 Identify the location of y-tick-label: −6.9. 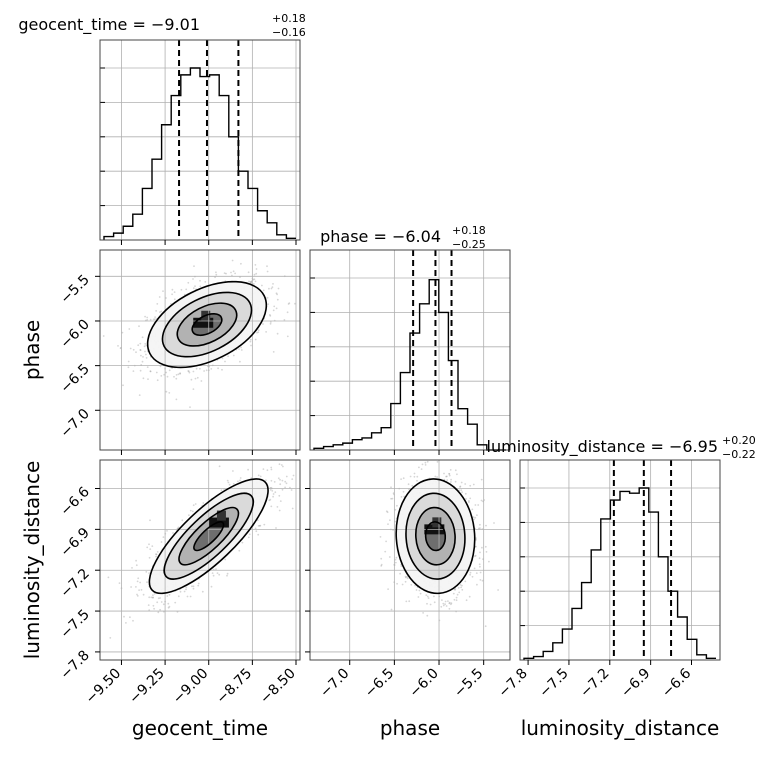
(74, 542).